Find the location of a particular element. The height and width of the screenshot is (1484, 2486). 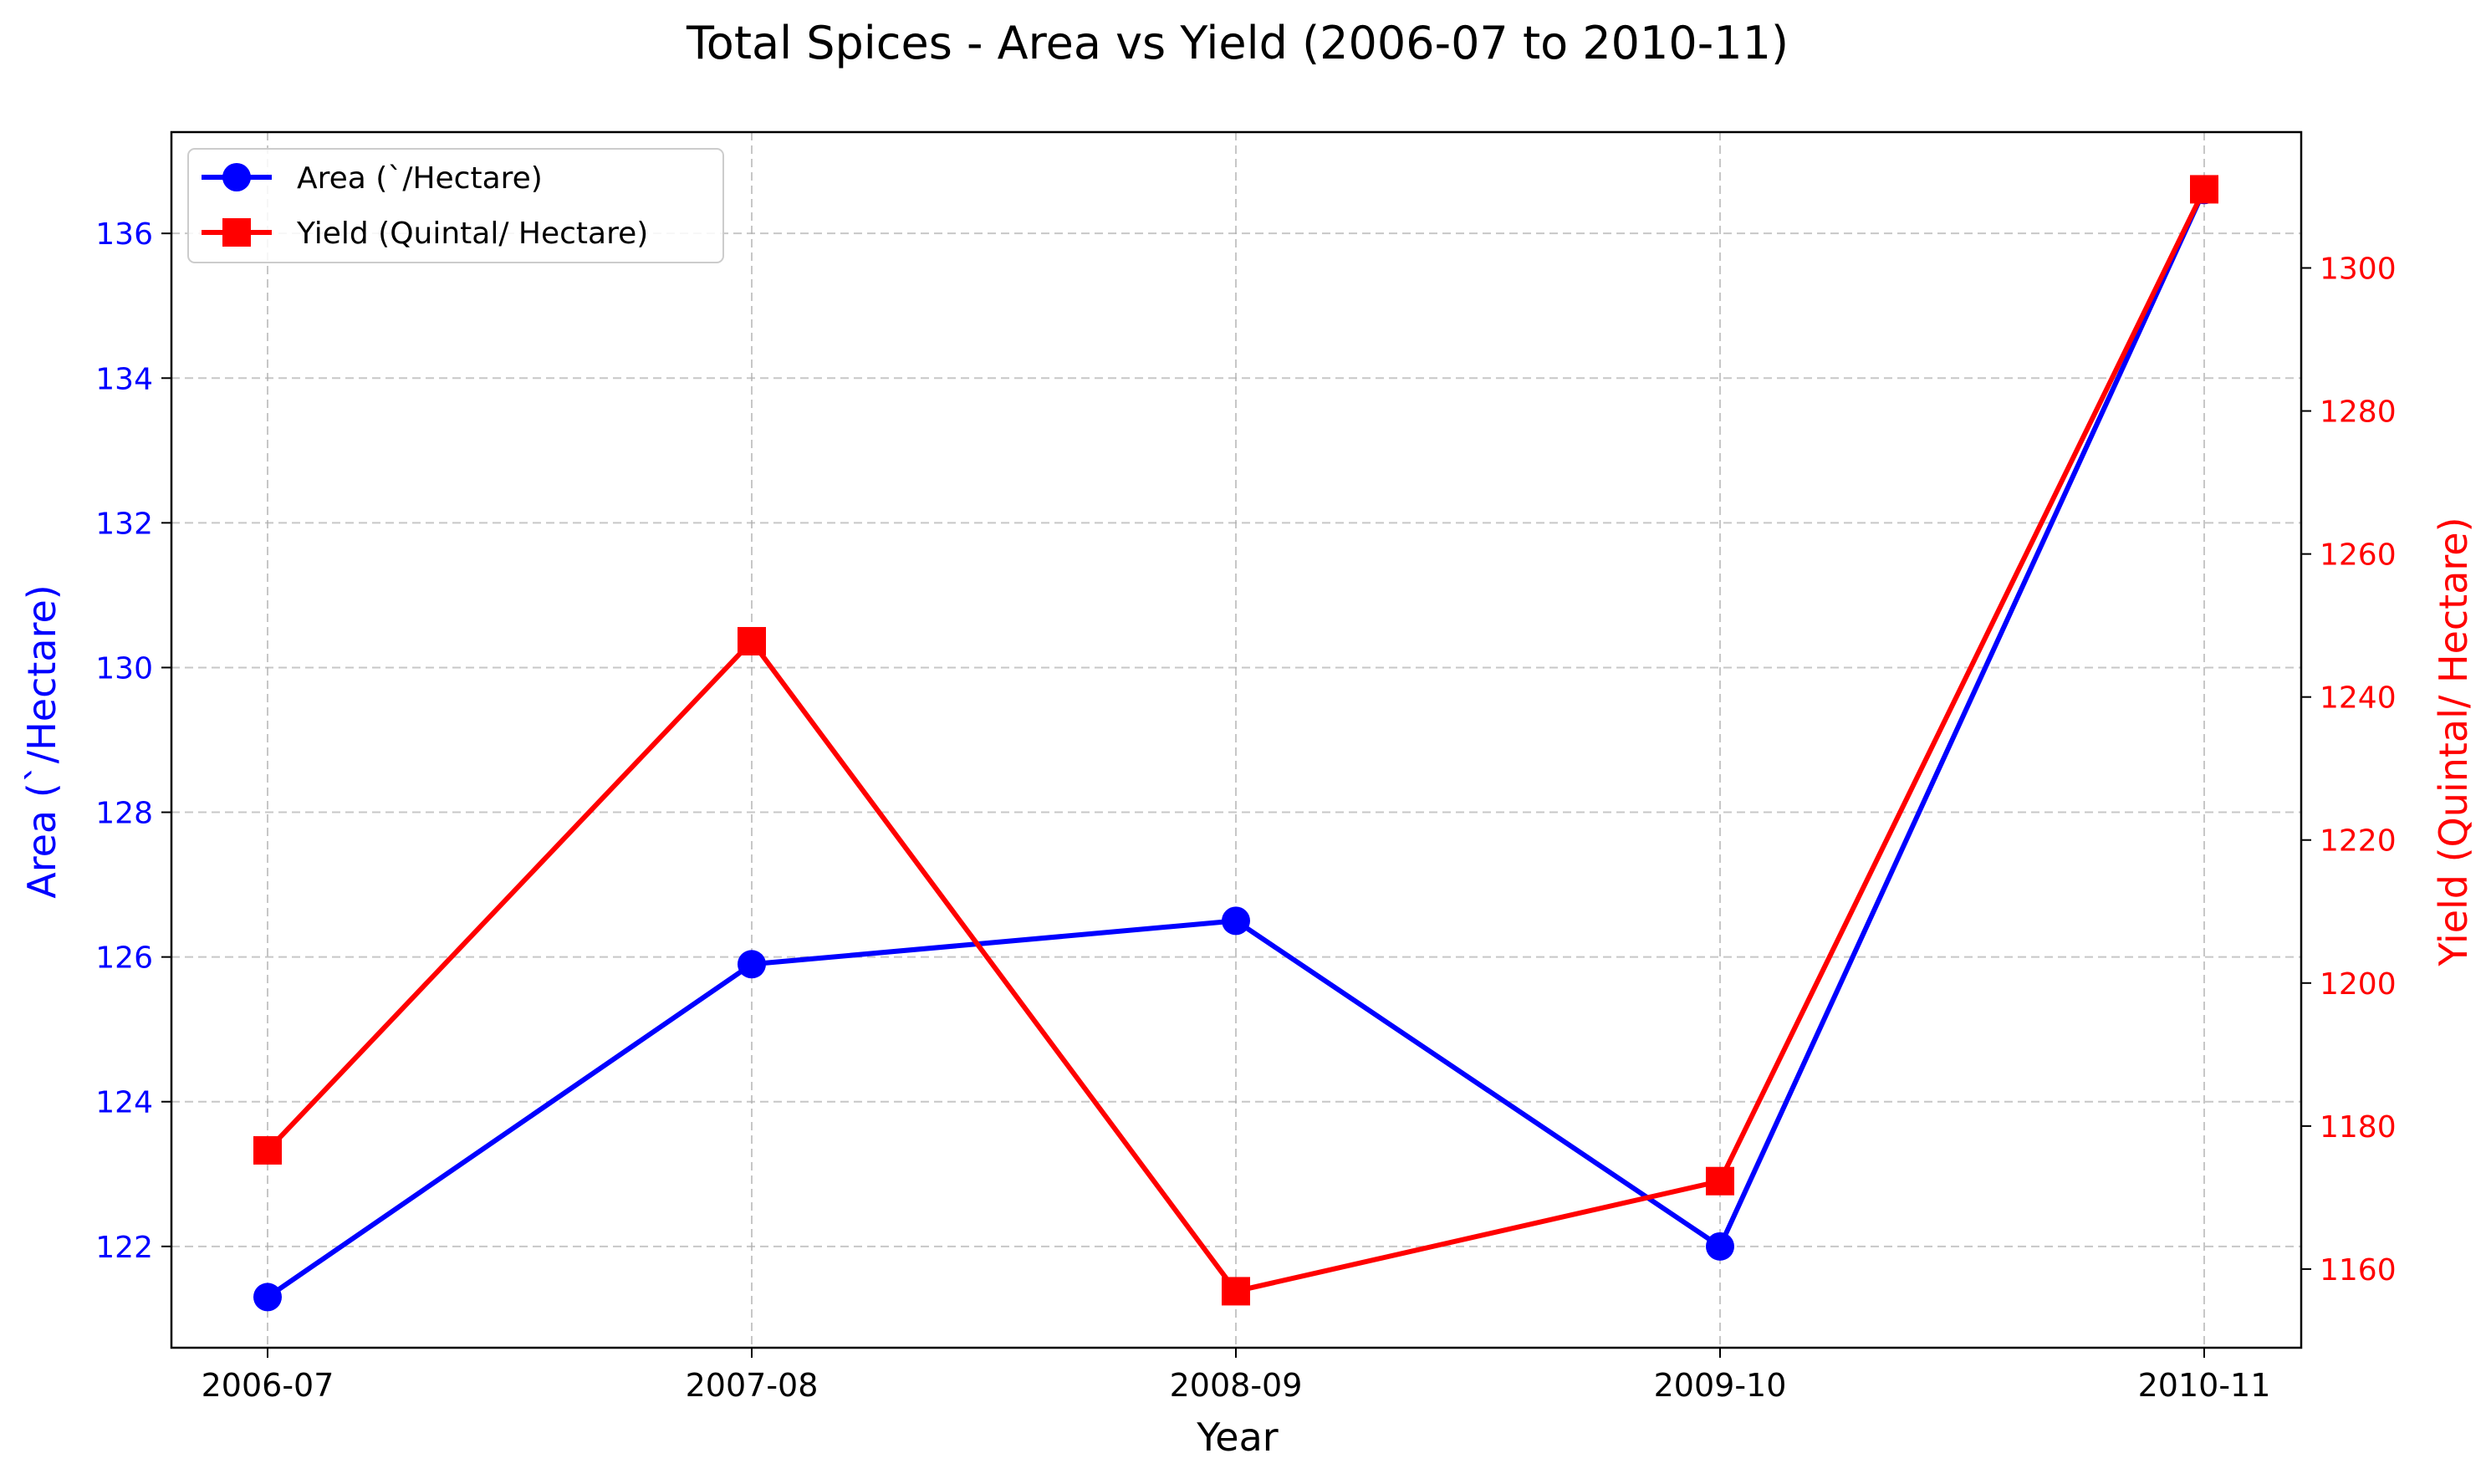

y-left-tick-label: 124 is located at coordinates (124, 1103).